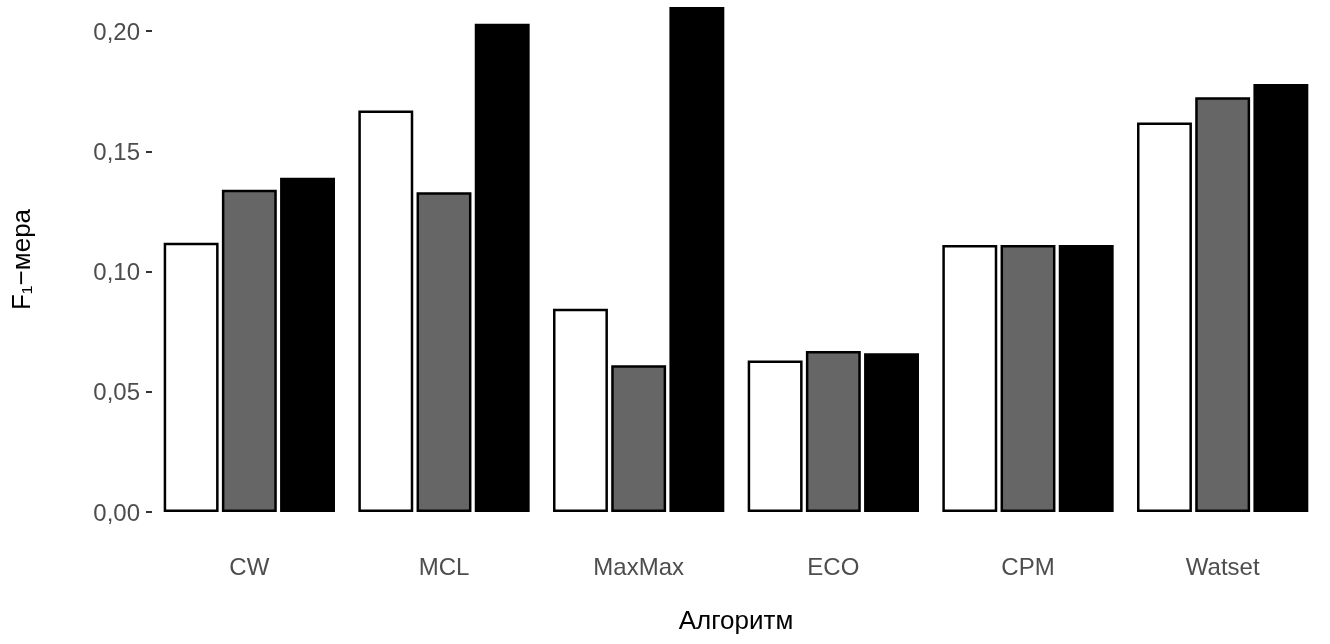 The height and width of the screenshot is (644, 1330). Describe the element at coordinates (116, 151) in the screenshot. I see `y-tick-label: 0,15` at that location.